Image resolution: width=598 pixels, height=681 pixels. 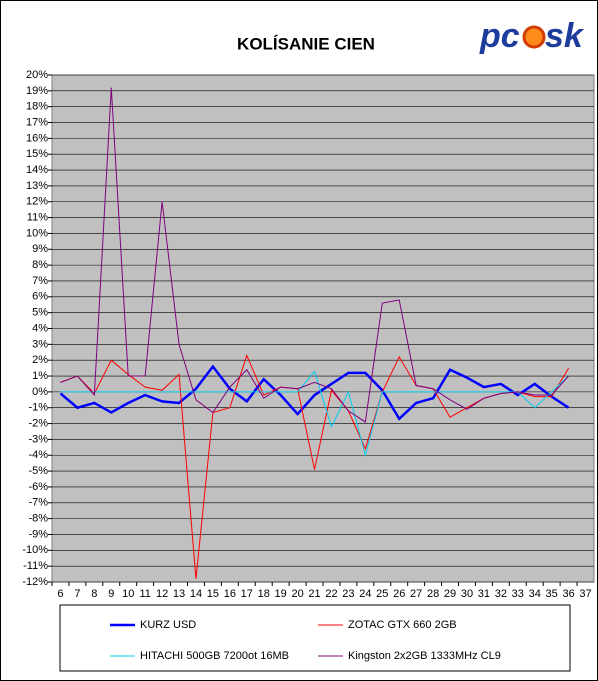 What do you see at coordinates (535, 594) in the screenshot?
I see `x-tick-label: 34` at bounding box center [535, 594].